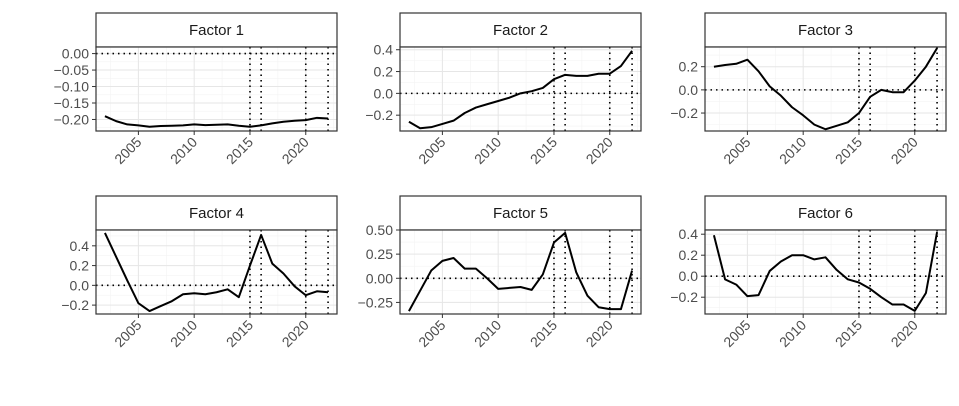 The image size is (959, 406). I want to click on facet-title: Factor 3, so click(825, 30).